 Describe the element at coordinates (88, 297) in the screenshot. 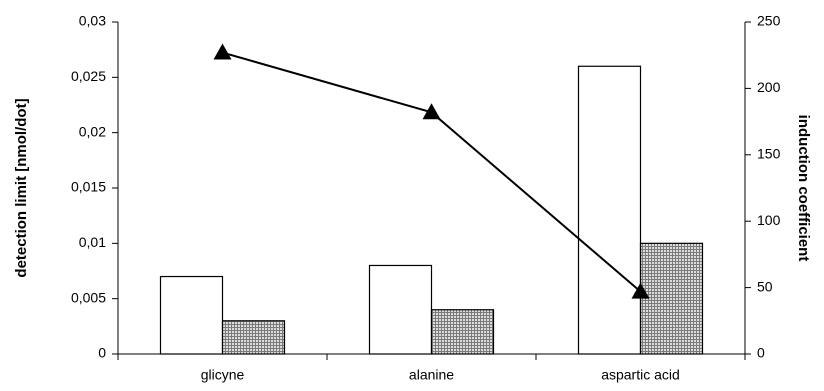

I see `y-tick-label: 0,005` at that location.